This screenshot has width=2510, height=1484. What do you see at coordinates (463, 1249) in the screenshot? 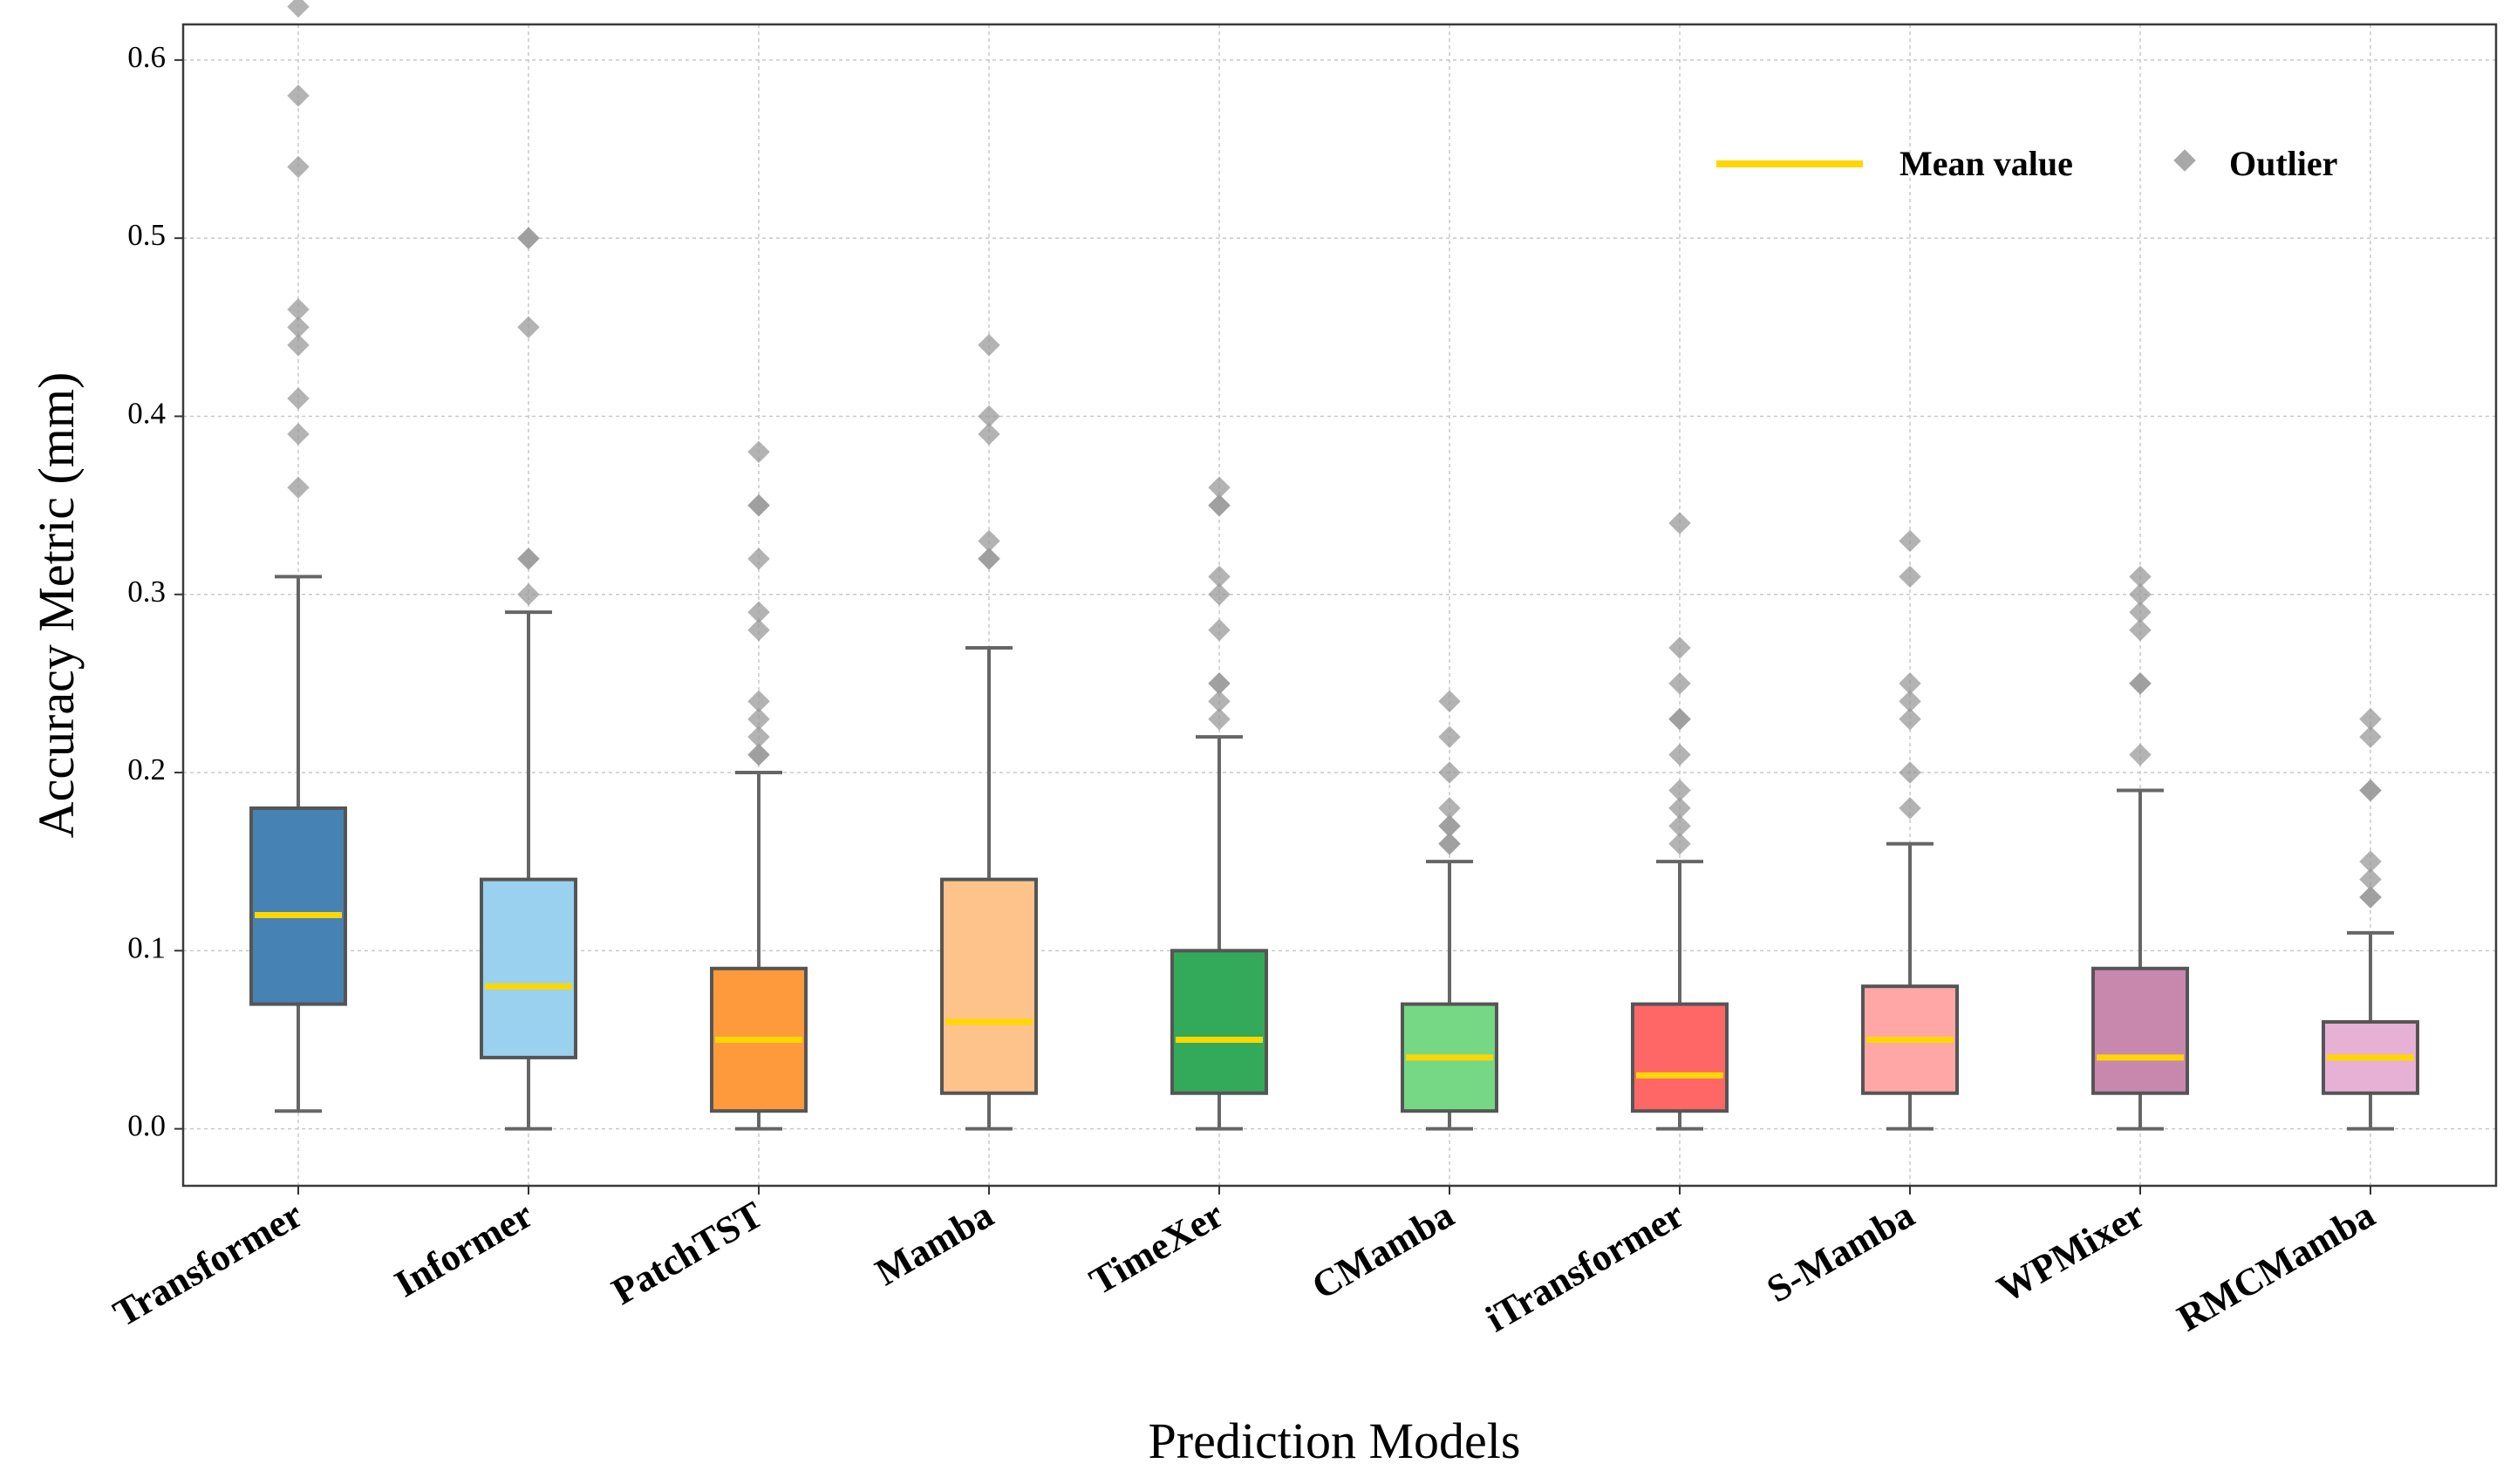
I see `x-tick-label: Informer` at bounding box center [463, 1249].